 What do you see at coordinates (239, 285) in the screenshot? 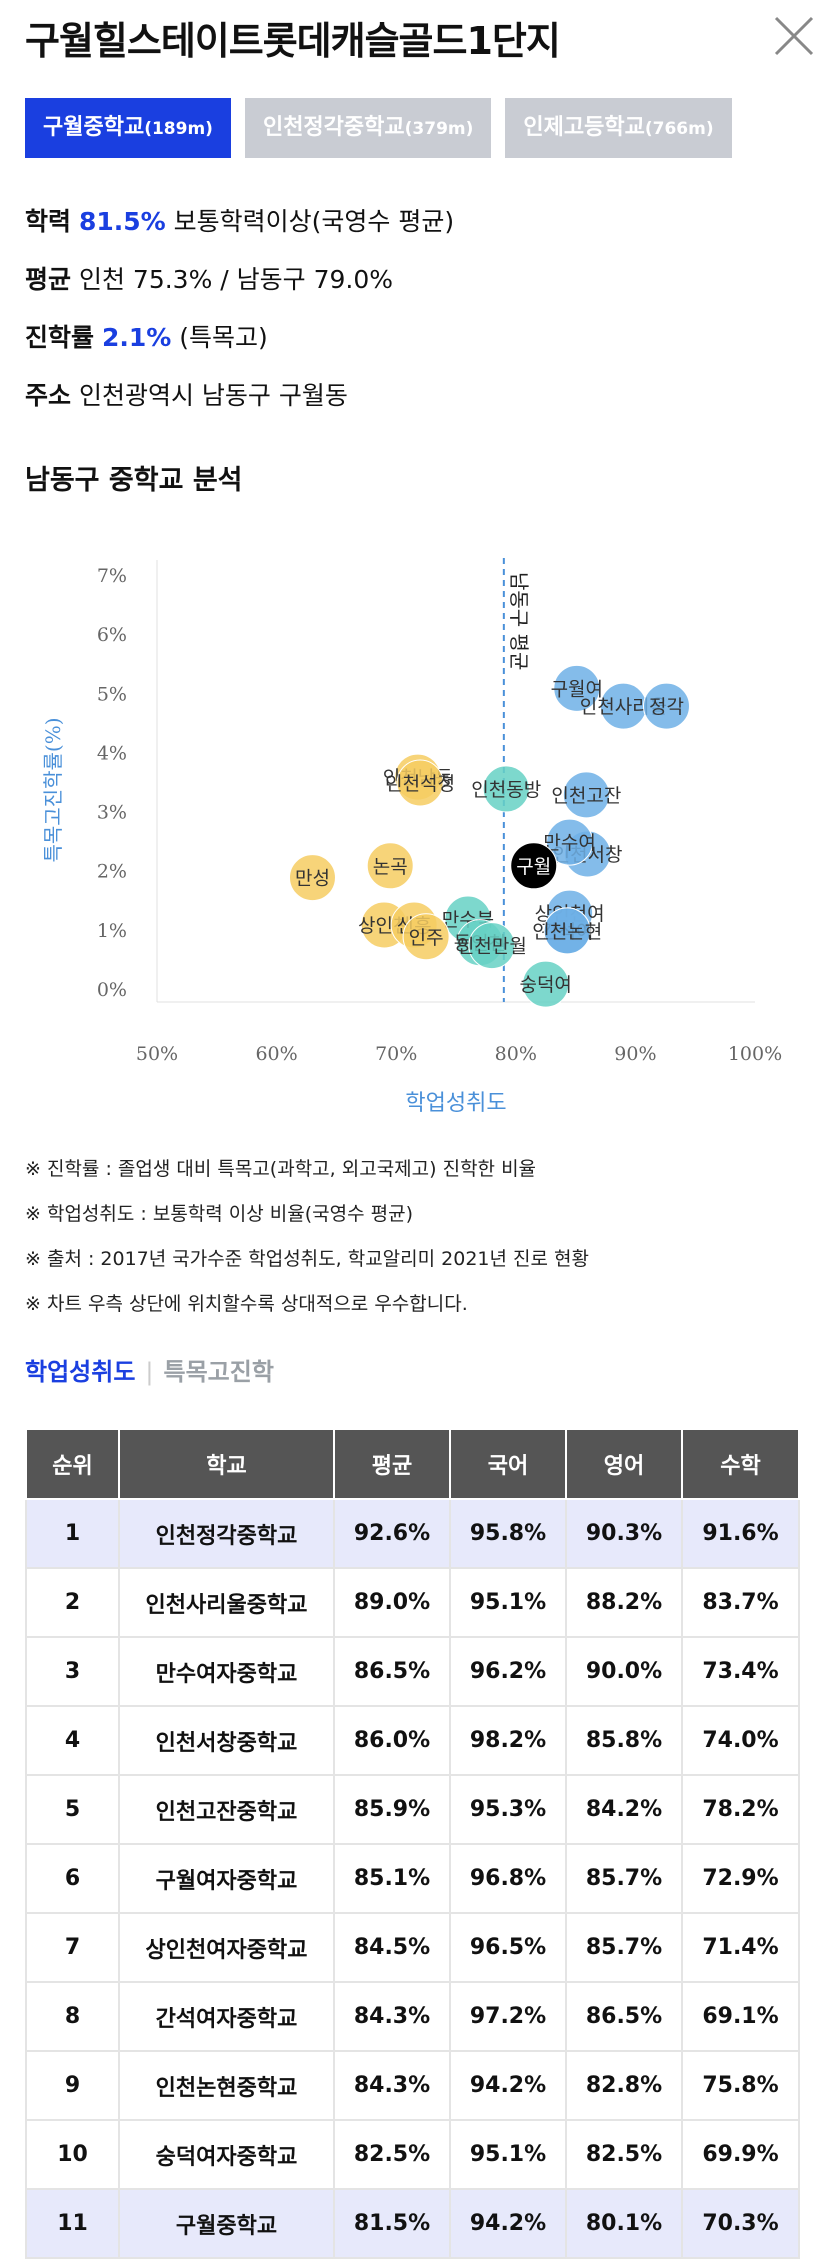
I see `info-average: 평균 인천 75.3% / 남동구 79.0%` at bounding box center [239, 285].